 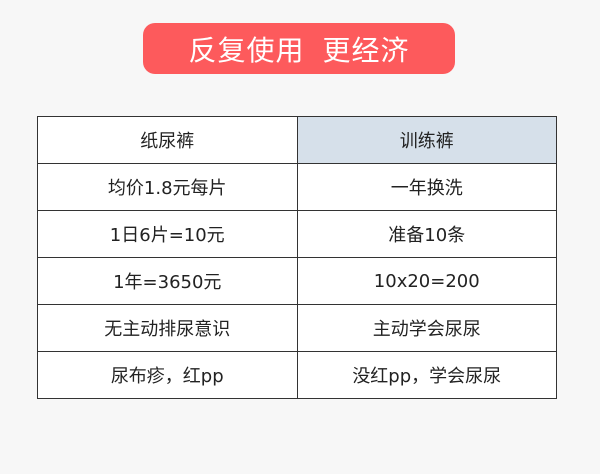 I want to click on banner-text-economical: 更经济, so click(x=366, y=50).